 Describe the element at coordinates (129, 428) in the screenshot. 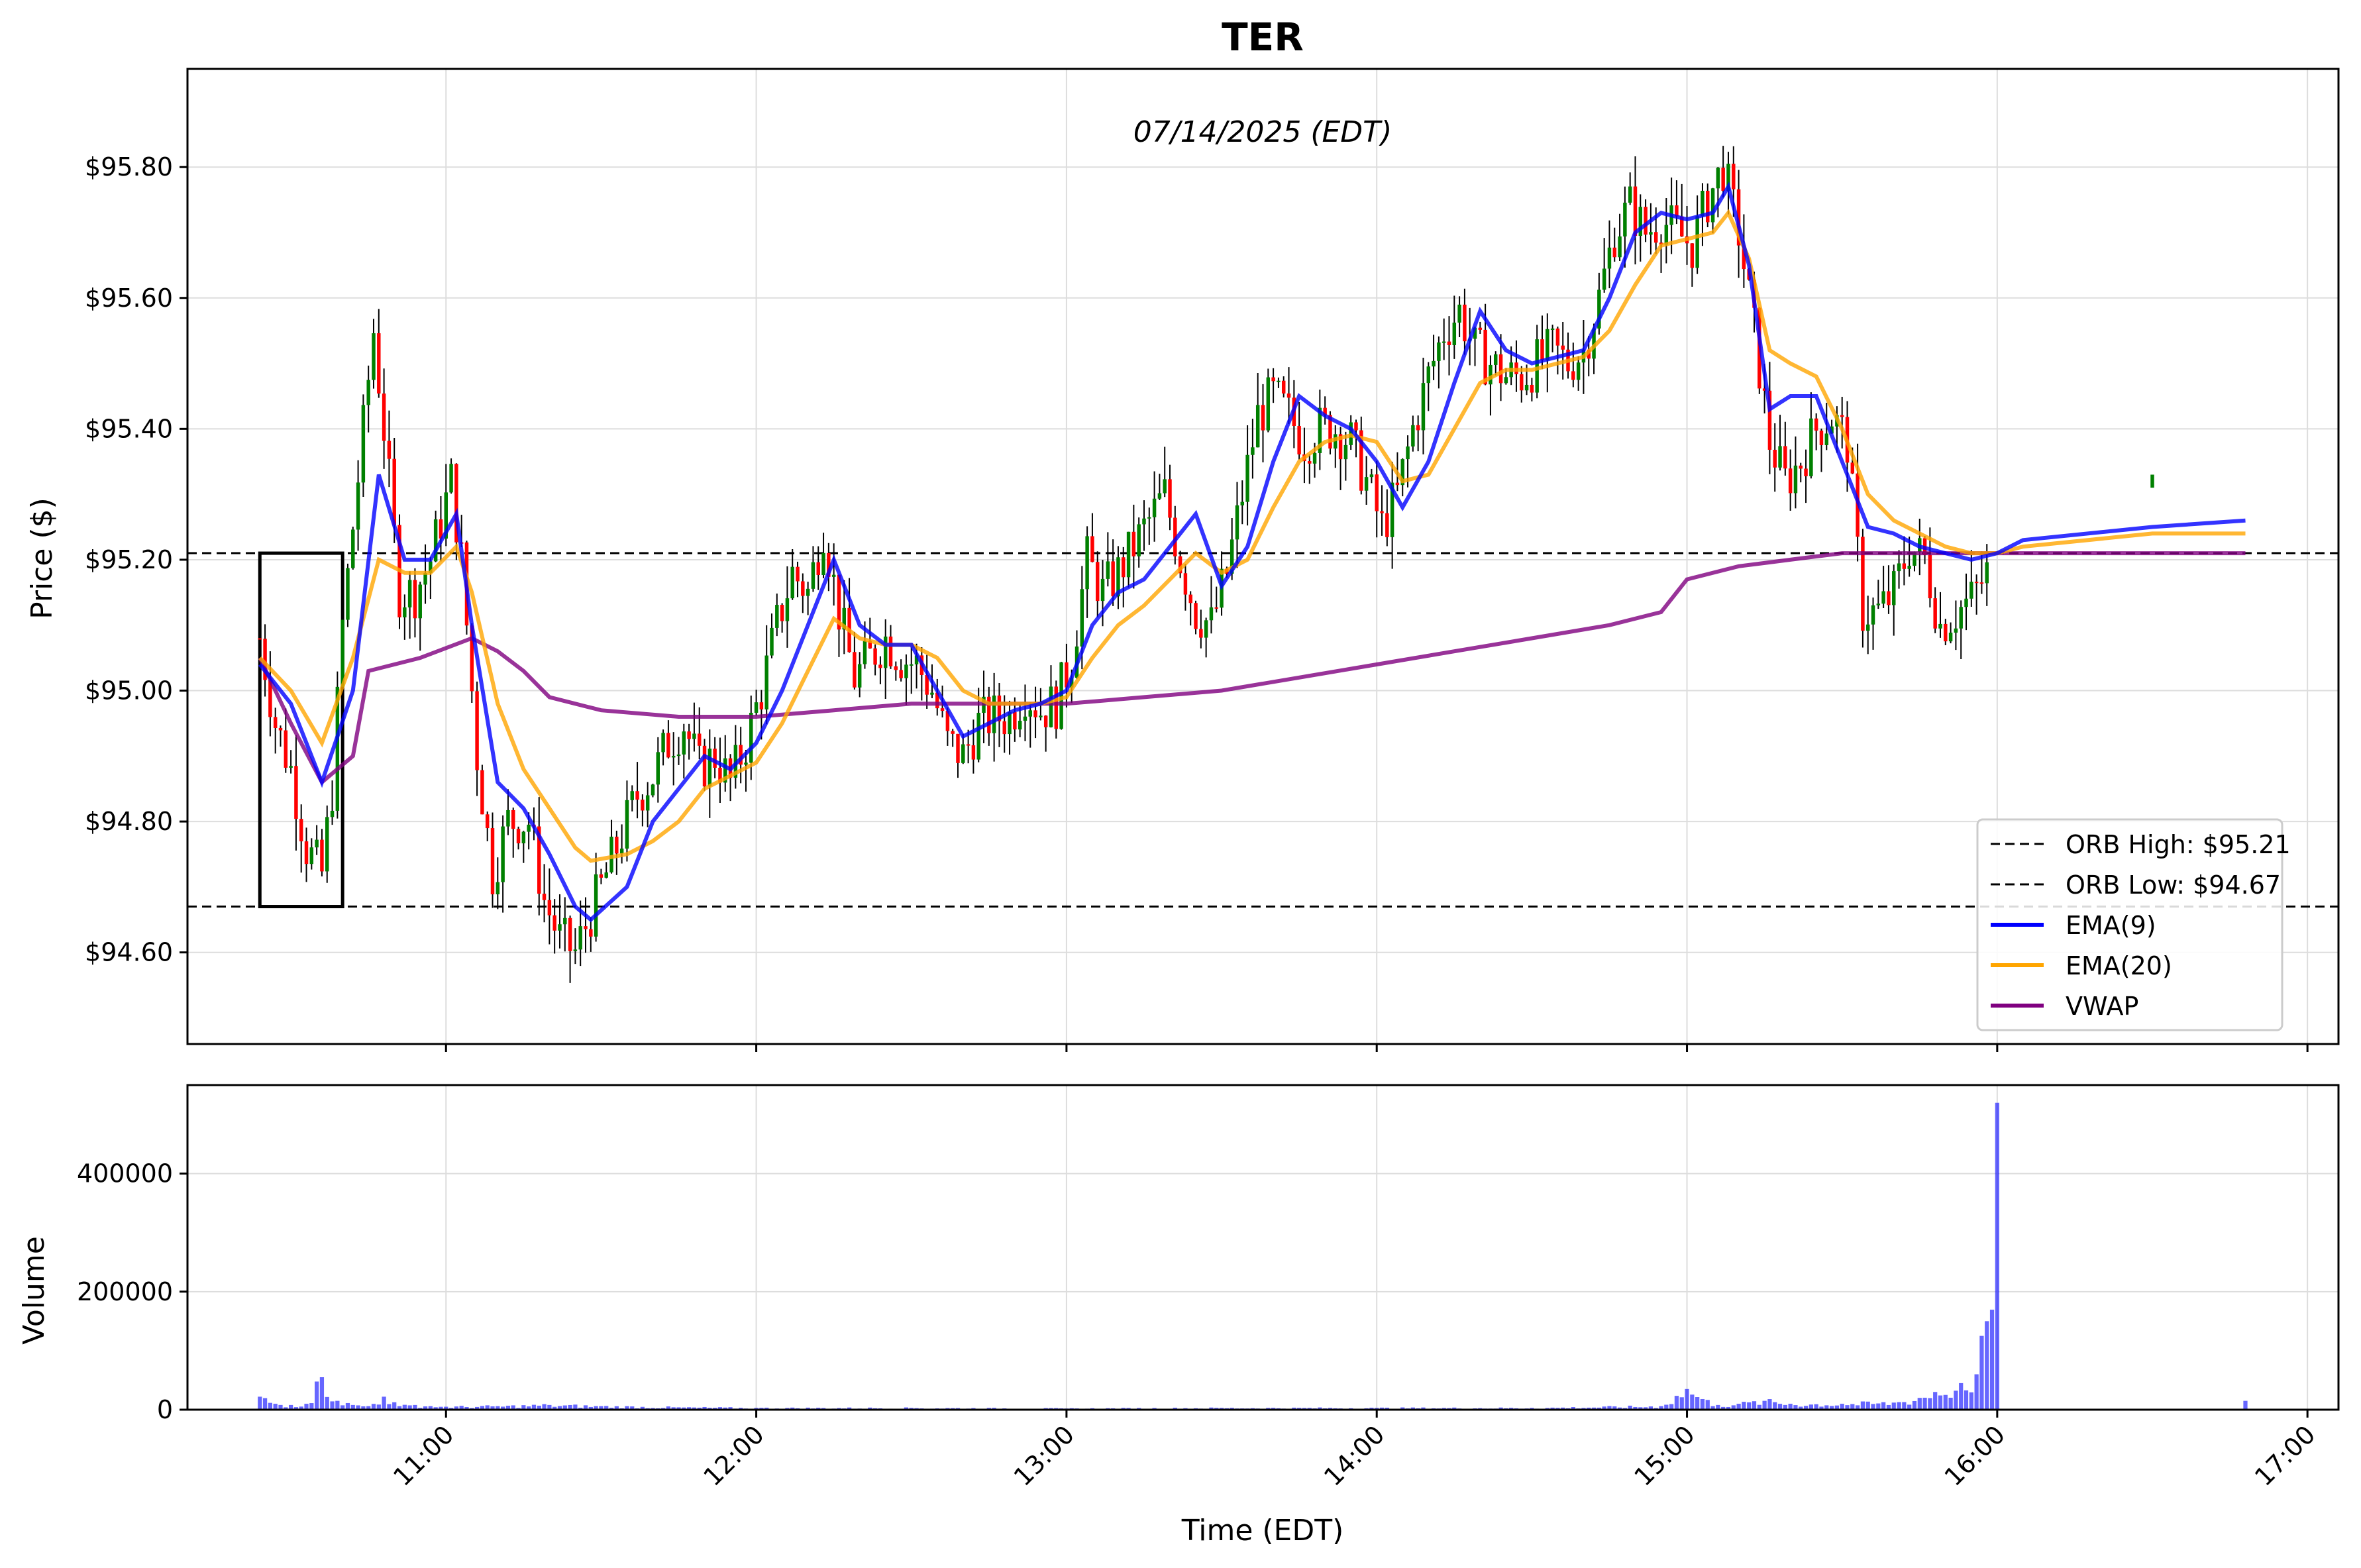

I see `price-tick-label: $95.40` at that location.